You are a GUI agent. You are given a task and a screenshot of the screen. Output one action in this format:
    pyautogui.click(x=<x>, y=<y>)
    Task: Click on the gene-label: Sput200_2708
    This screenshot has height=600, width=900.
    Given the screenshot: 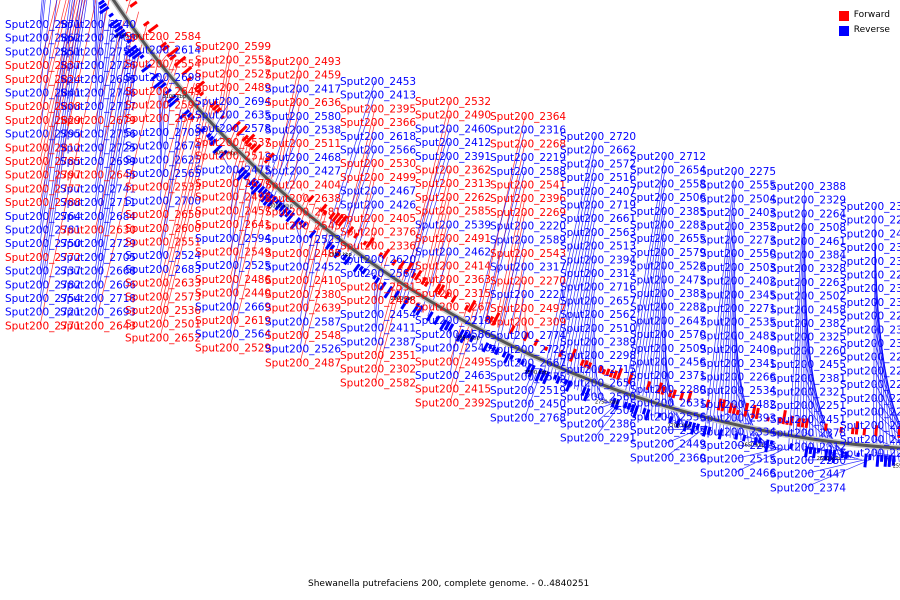 What is the action you would take?
    pyautogui.click(x=98, y=39)
    